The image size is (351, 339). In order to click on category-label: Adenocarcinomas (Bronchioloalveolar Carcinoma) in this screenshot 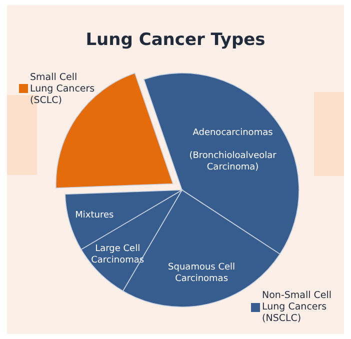, I will do `click(232, 151)`.